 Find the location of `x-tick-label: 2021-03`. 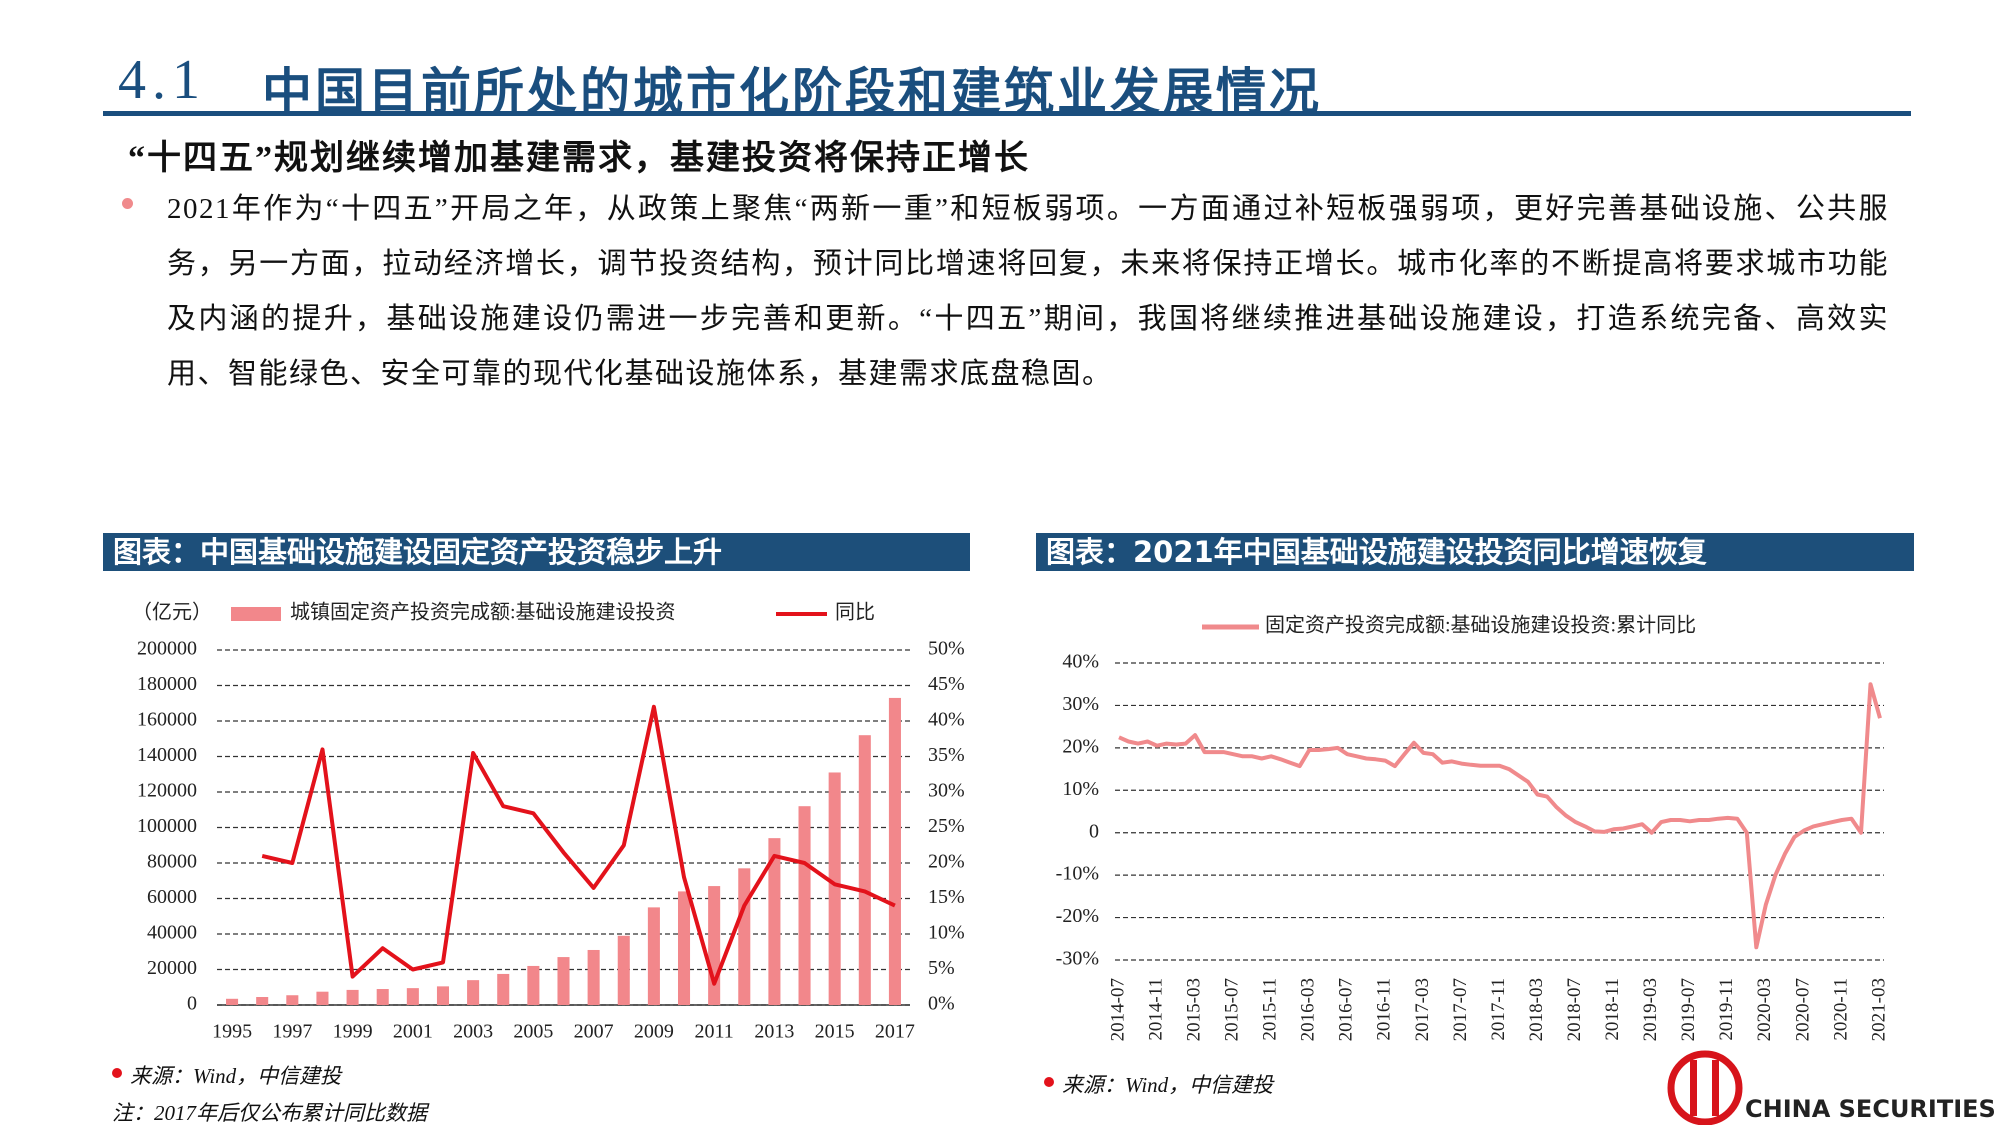

x-tick-label: 2021-03 is located at coordinates (1878, 1009).